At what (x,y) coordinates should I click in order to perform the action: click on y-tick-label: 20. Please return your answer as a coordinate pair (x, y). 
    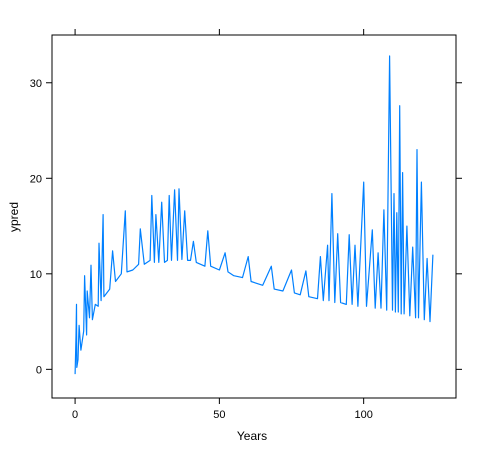
    Looking at the image, I should click on (36, 179).